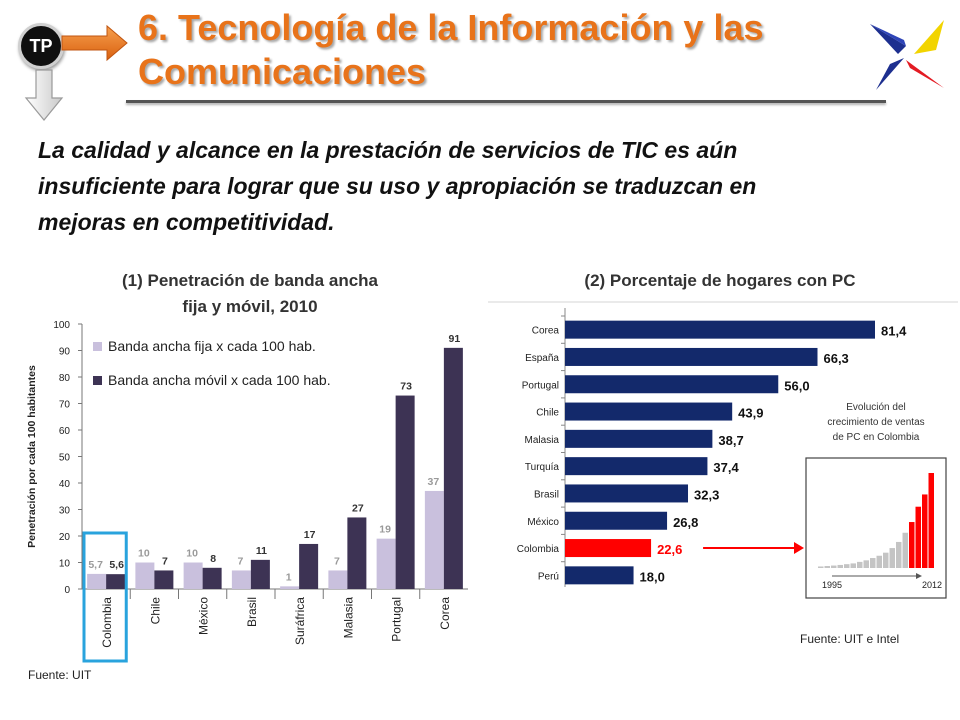 Image resolution: width=960 pixels, height=720 pixels. I want to click on hbar-data-label: 81,4, so click(894, 331).